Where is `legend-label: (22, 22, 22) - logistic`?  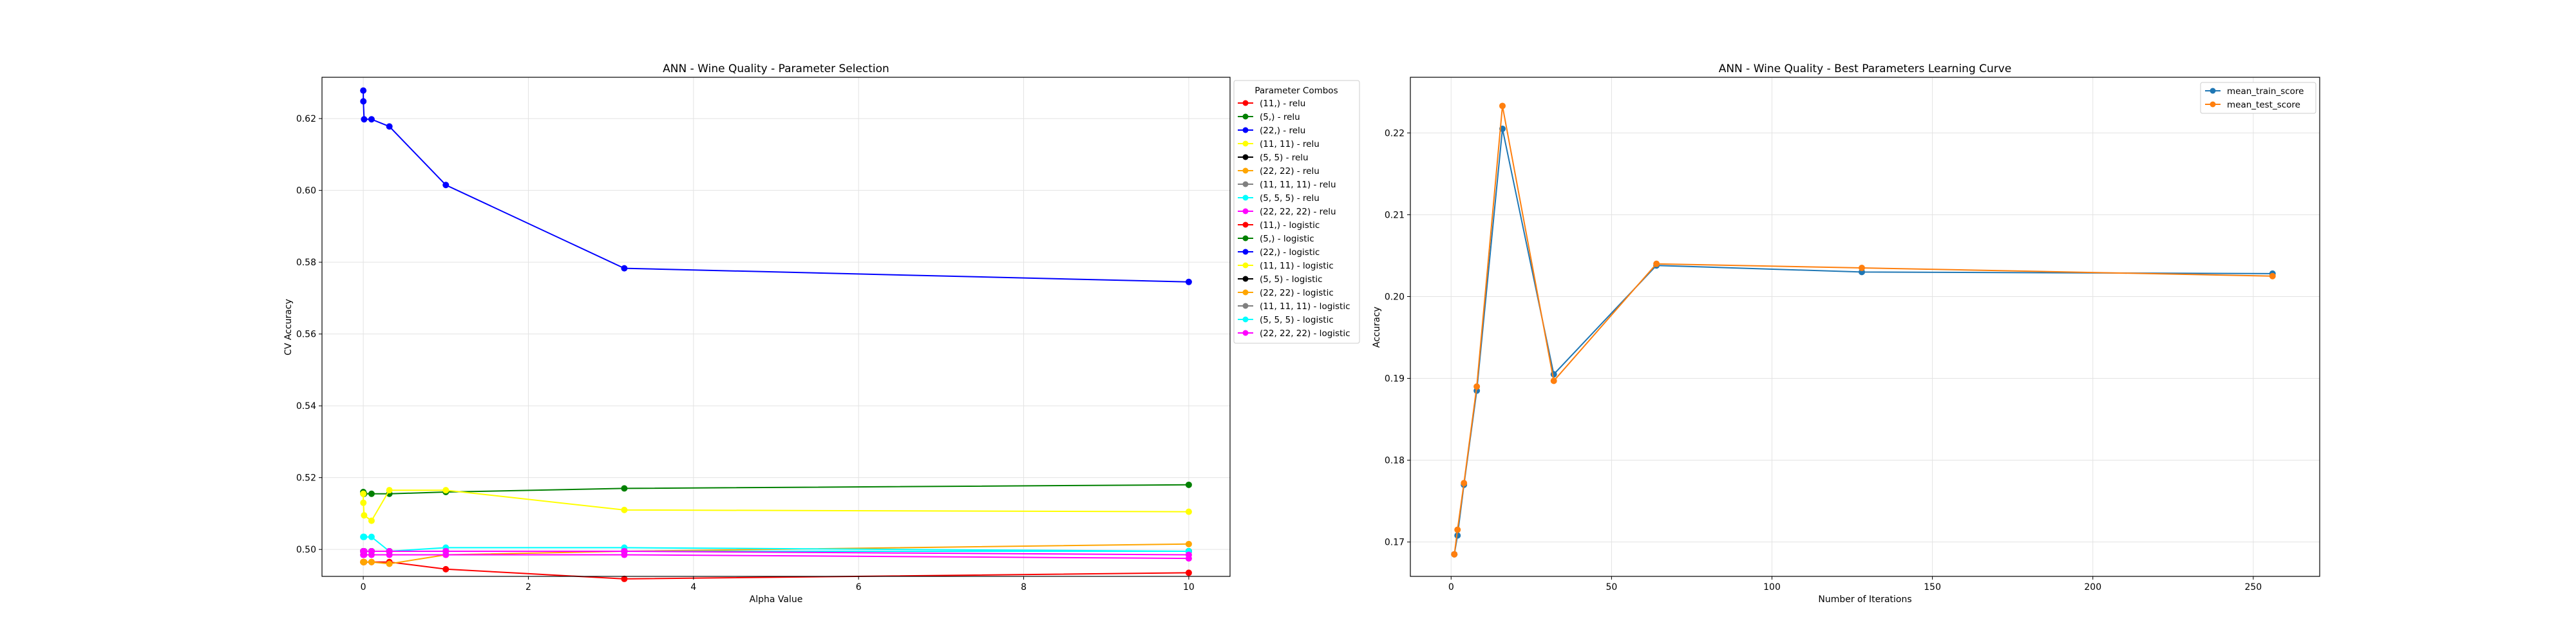
legend-label: (22, 22, 22) - logistic is located at coordinates (1305, 334).